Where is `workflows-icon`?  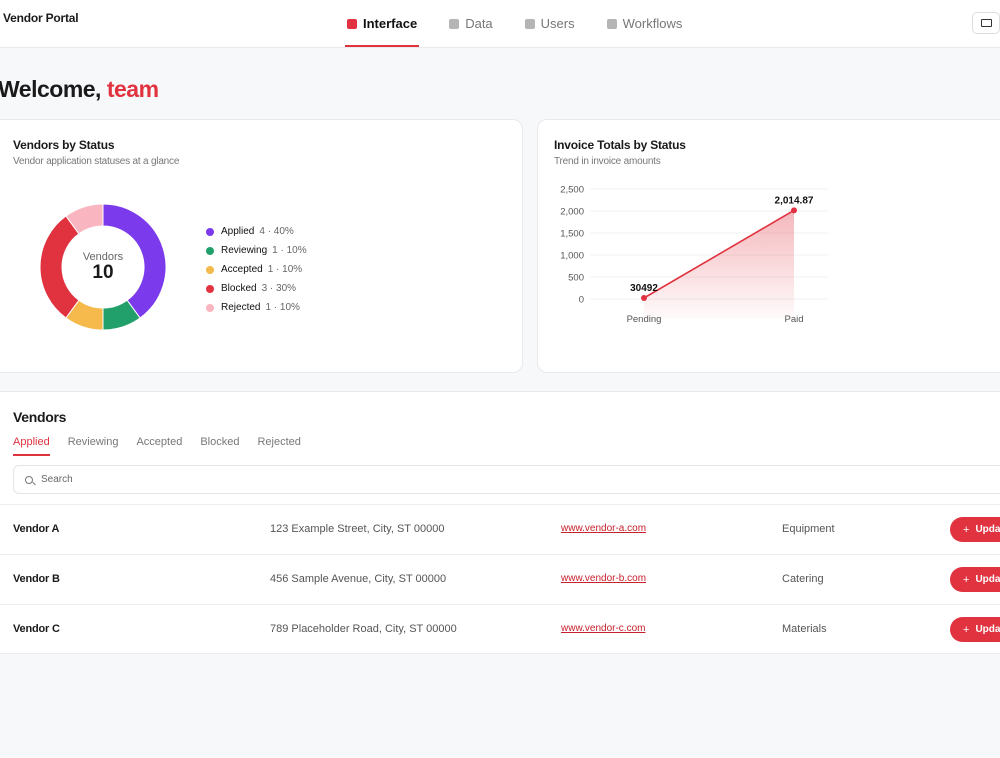 workflows-icon is located at coordinates (611, 23).